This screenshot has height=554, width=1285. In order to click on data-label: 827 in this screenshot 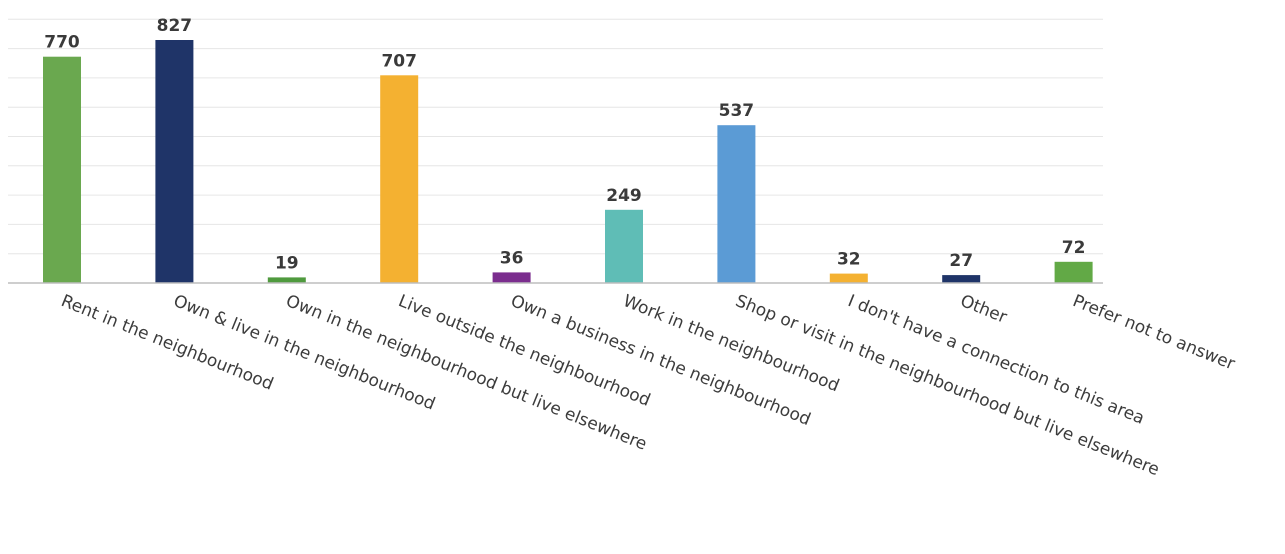, I will do `click(175, 26)`.